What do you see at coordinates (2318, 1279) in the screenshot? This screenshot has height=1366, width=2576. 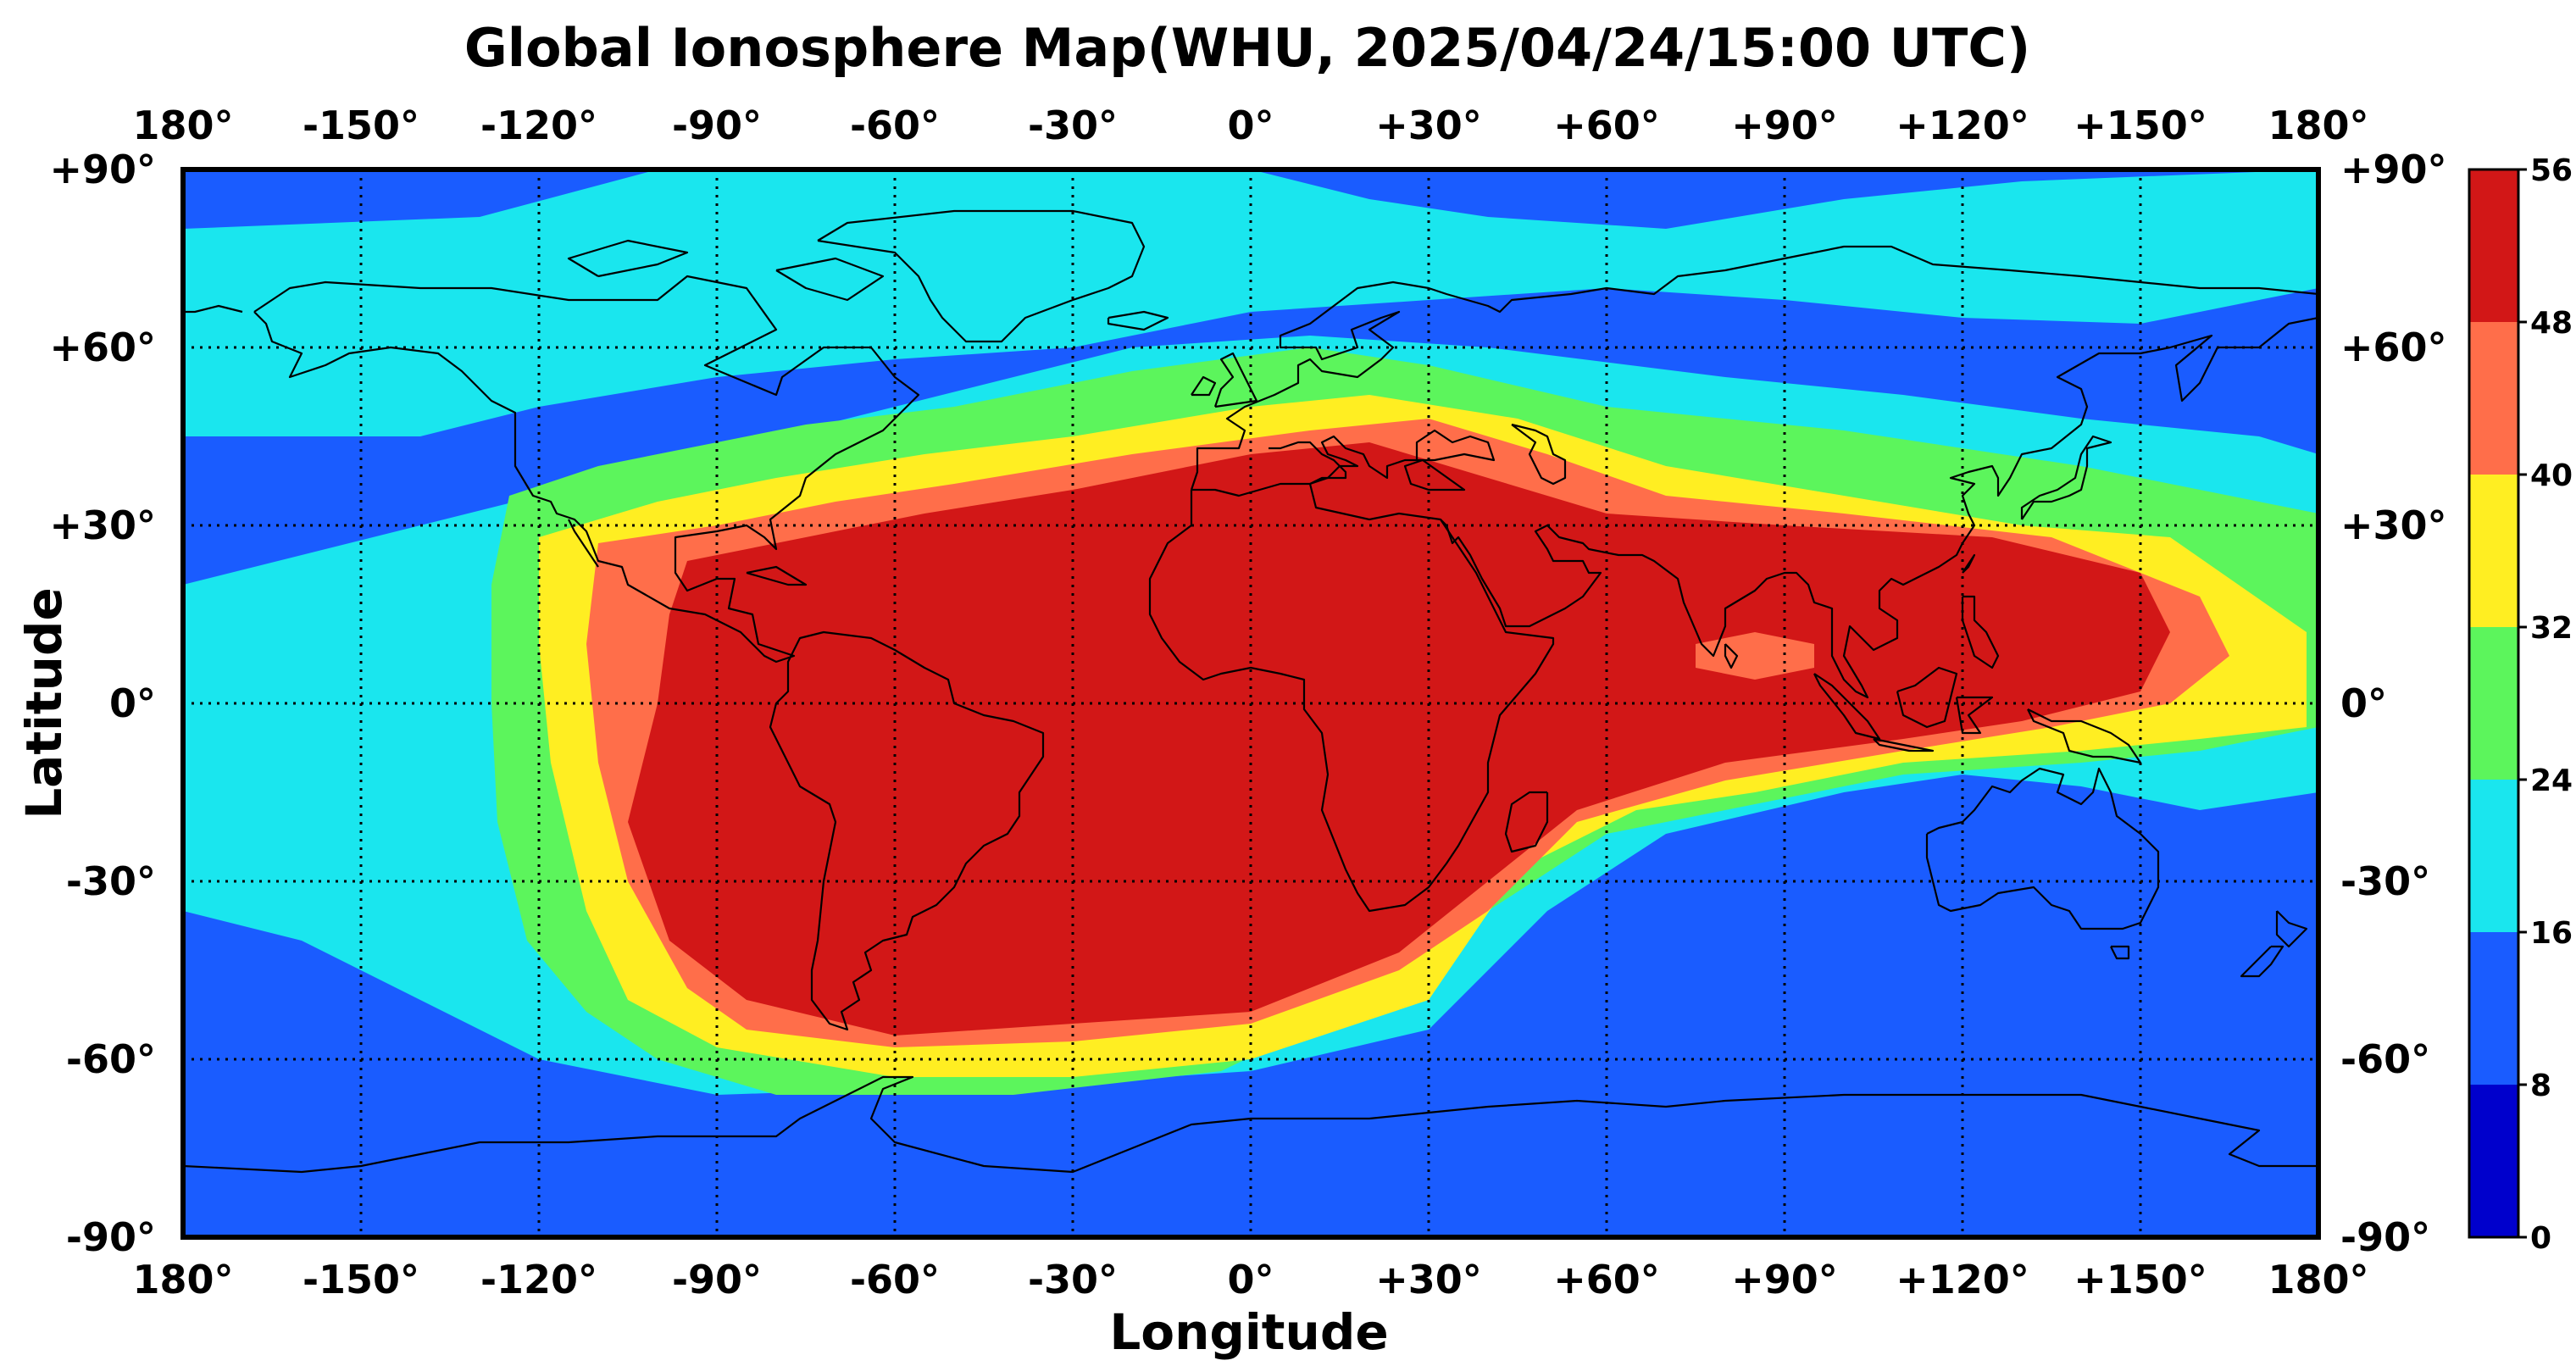 I see `lon-tick-label-bottom: 180°` at bounding box center [2318, 1279].